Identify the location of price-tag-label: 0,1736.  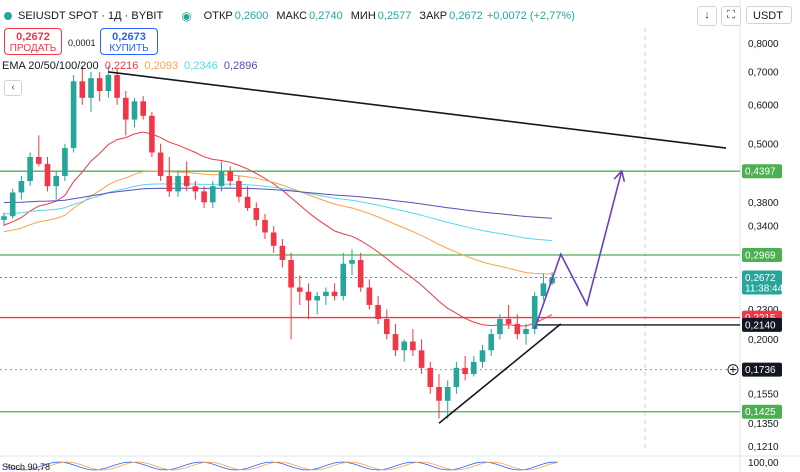
(760, 370).